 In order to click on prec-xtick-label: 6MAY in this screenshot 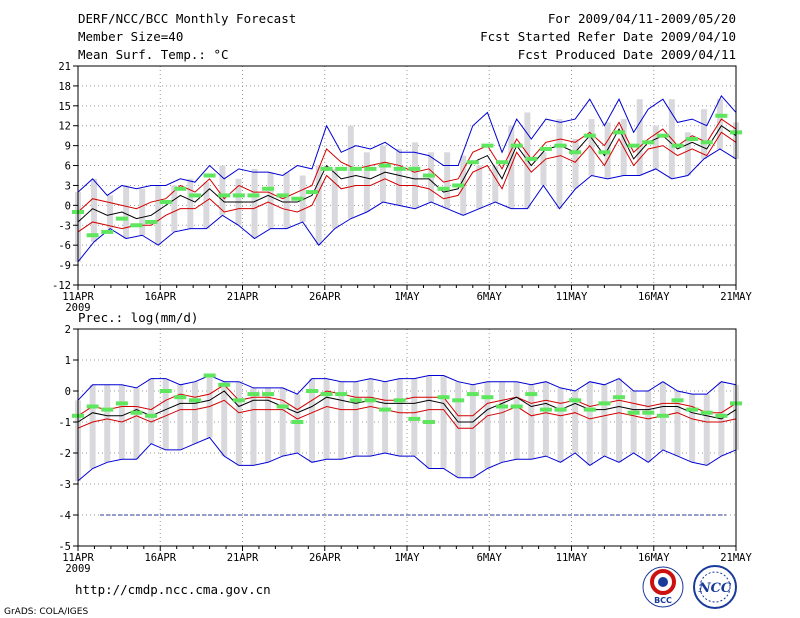, I will do `click(490, 558)`.